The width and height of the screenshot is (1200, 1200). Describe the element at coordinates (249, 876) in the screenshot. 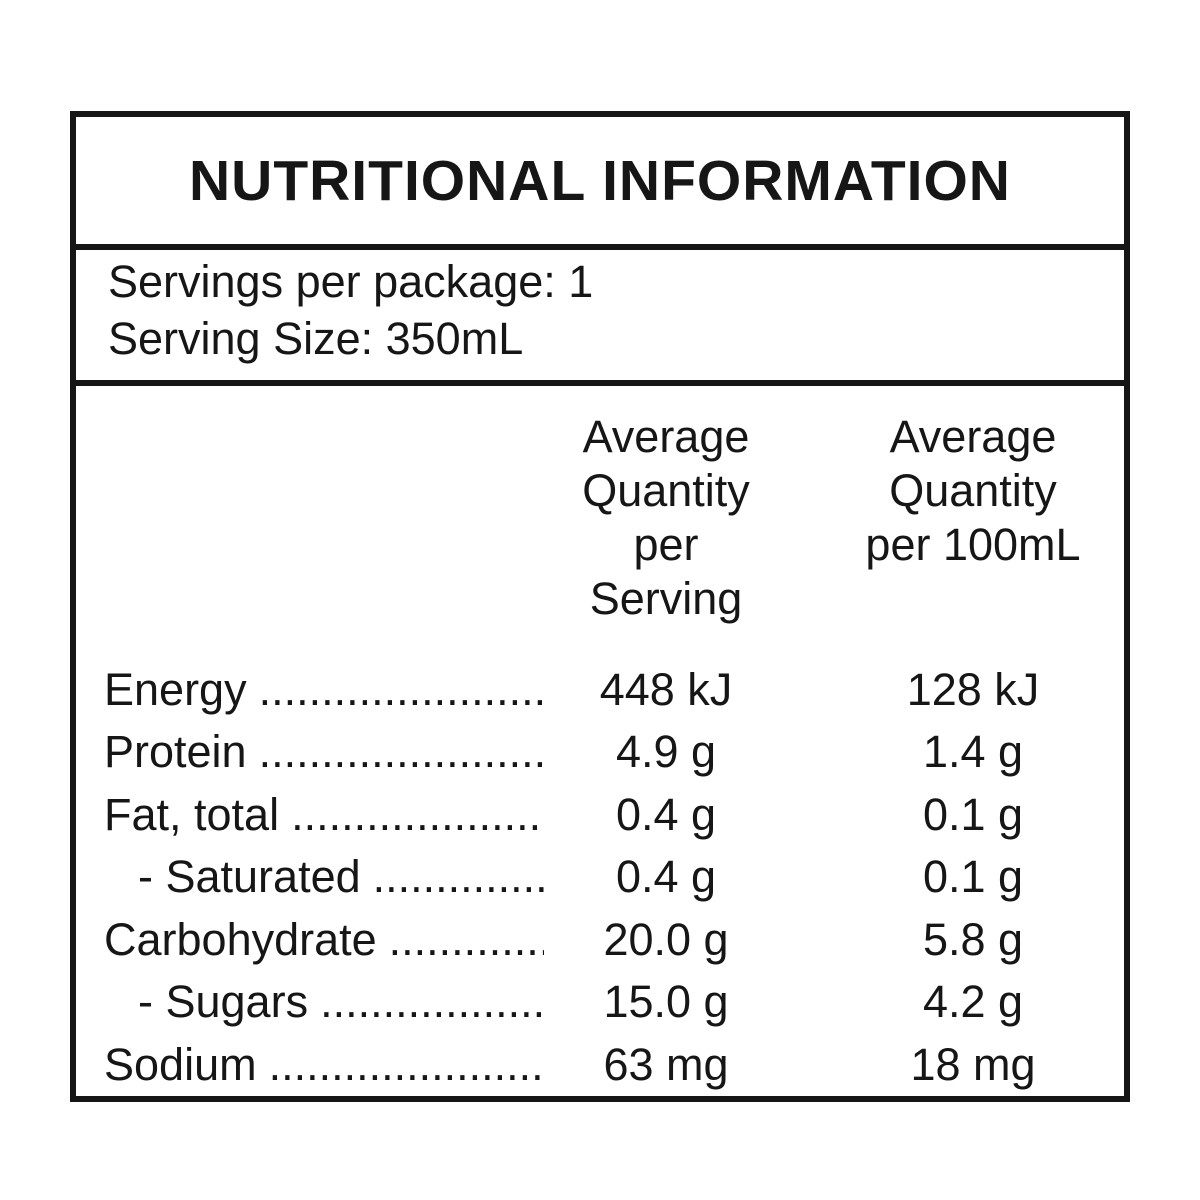

I see `nutrient-label: - Saturated` at that location.